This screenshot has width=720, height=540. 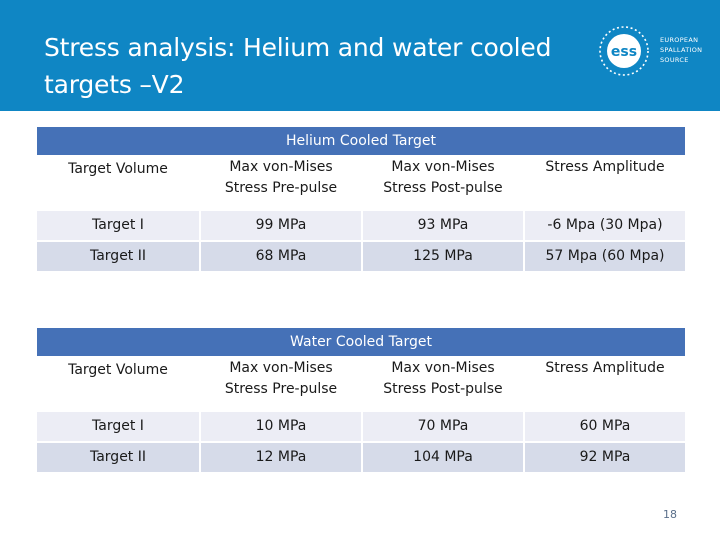 I want to click on table-cell: 92 MPa, so click(x=604, y=457).